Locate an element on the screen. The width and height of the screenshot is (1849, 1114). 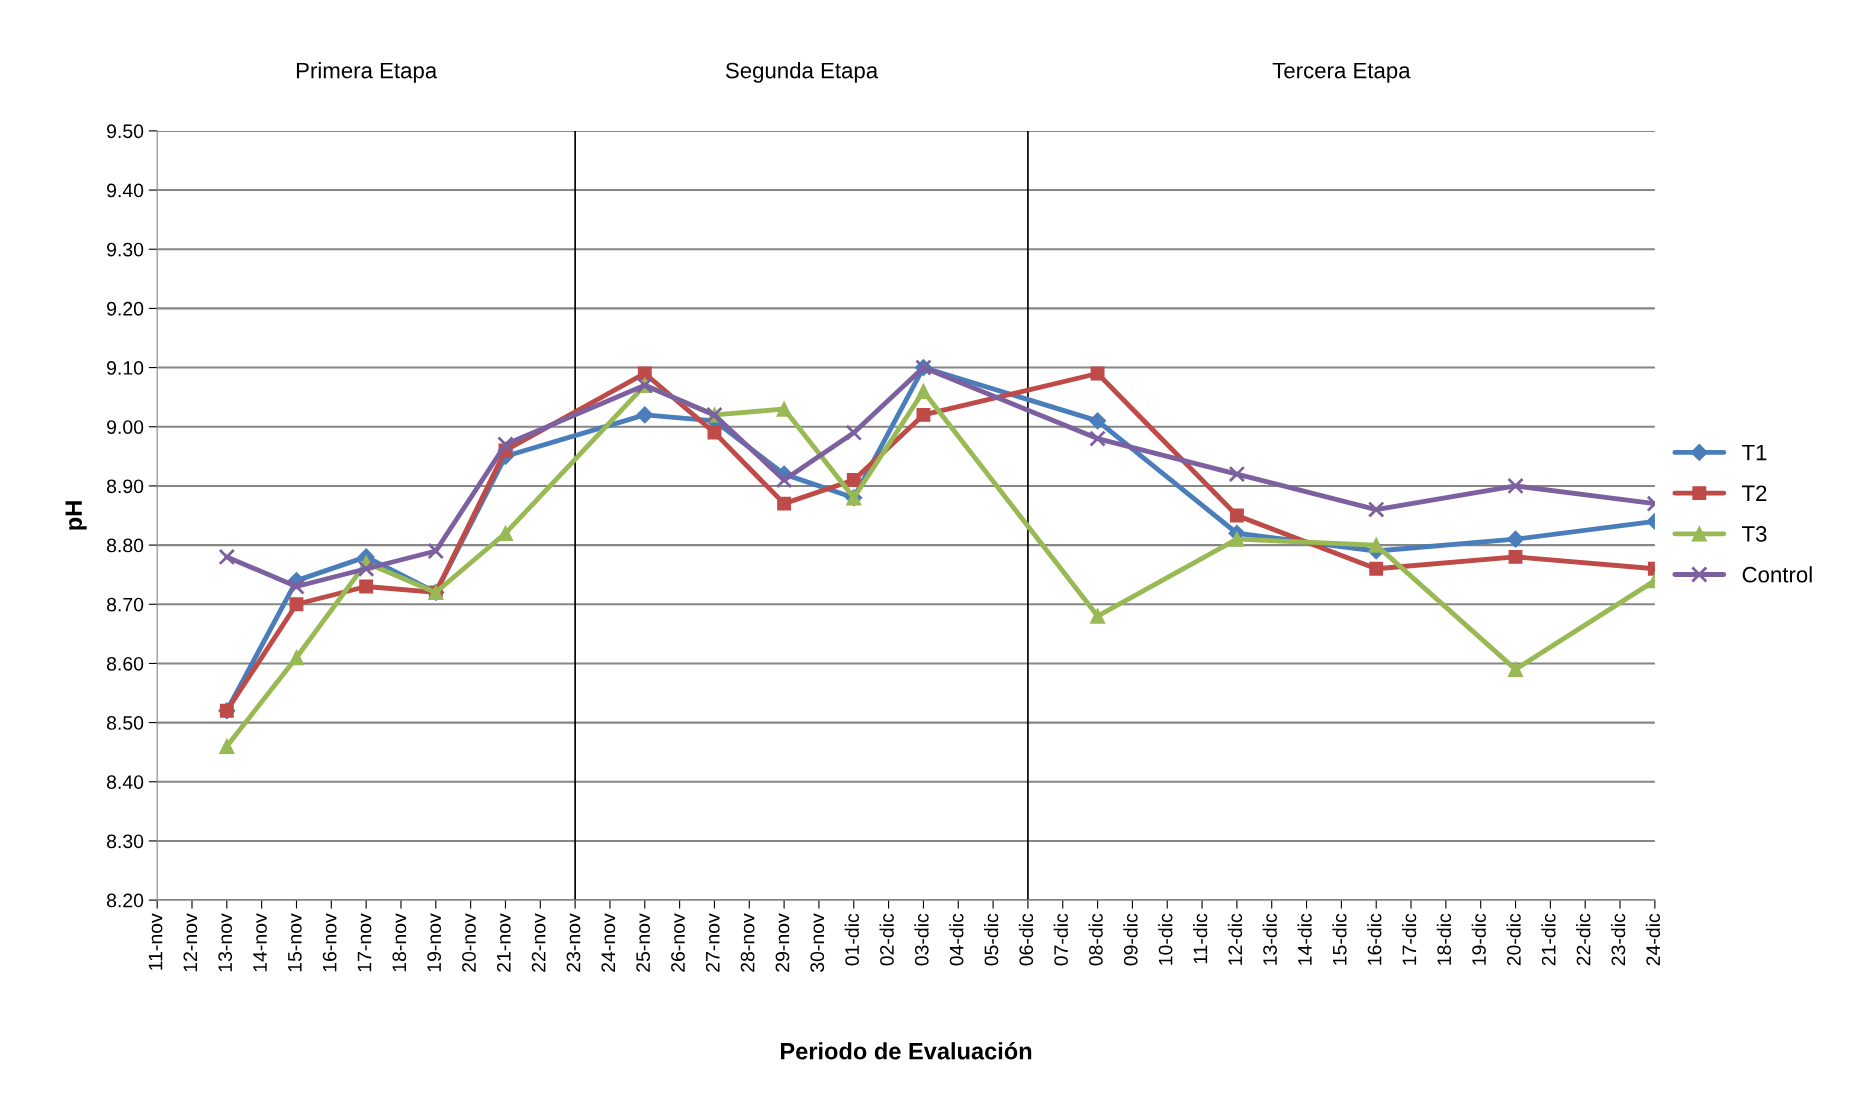
x-tick-label: 06-dic is located at coordinates (1026, 939).